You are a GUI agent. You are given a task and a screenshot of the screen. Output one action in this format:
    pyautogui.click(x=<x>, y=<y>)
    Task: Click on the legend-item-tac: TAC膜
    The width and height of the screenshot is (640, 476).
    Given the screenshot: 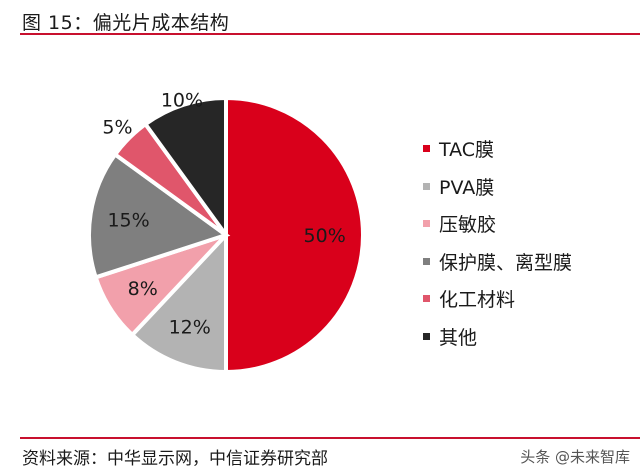 What is the action you would take?
    pyautogui.click(x=497, y=149)
    